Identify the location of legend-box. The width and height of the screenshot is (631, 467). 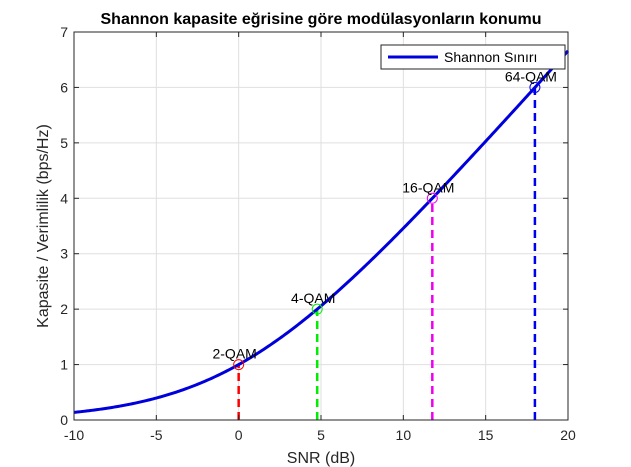
(473, 57).